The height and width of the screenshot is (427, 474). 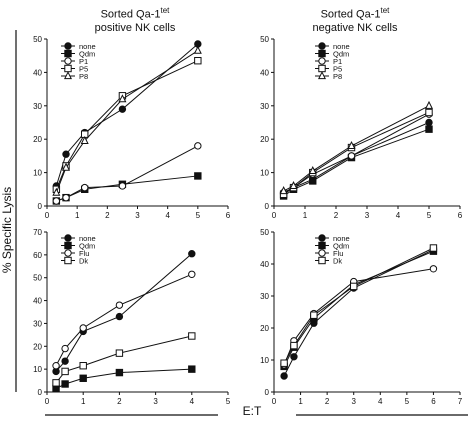 I want to click on series-line-p5, so click(x=127, y=125).